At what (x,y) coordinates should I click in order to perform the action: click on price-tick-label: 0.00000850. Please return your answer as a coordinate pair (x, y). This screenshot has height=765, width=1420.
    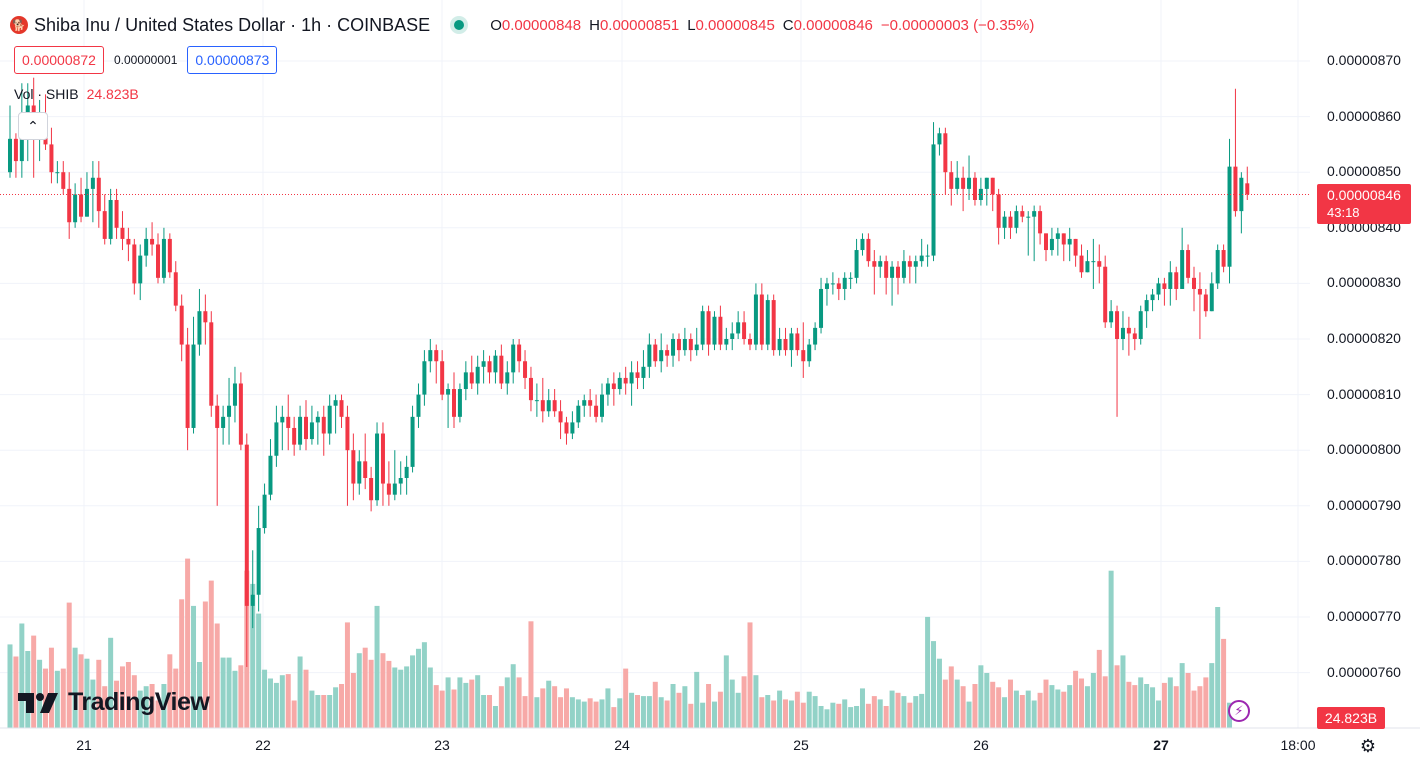
    Looking at the image, I should click on (1364, 171).